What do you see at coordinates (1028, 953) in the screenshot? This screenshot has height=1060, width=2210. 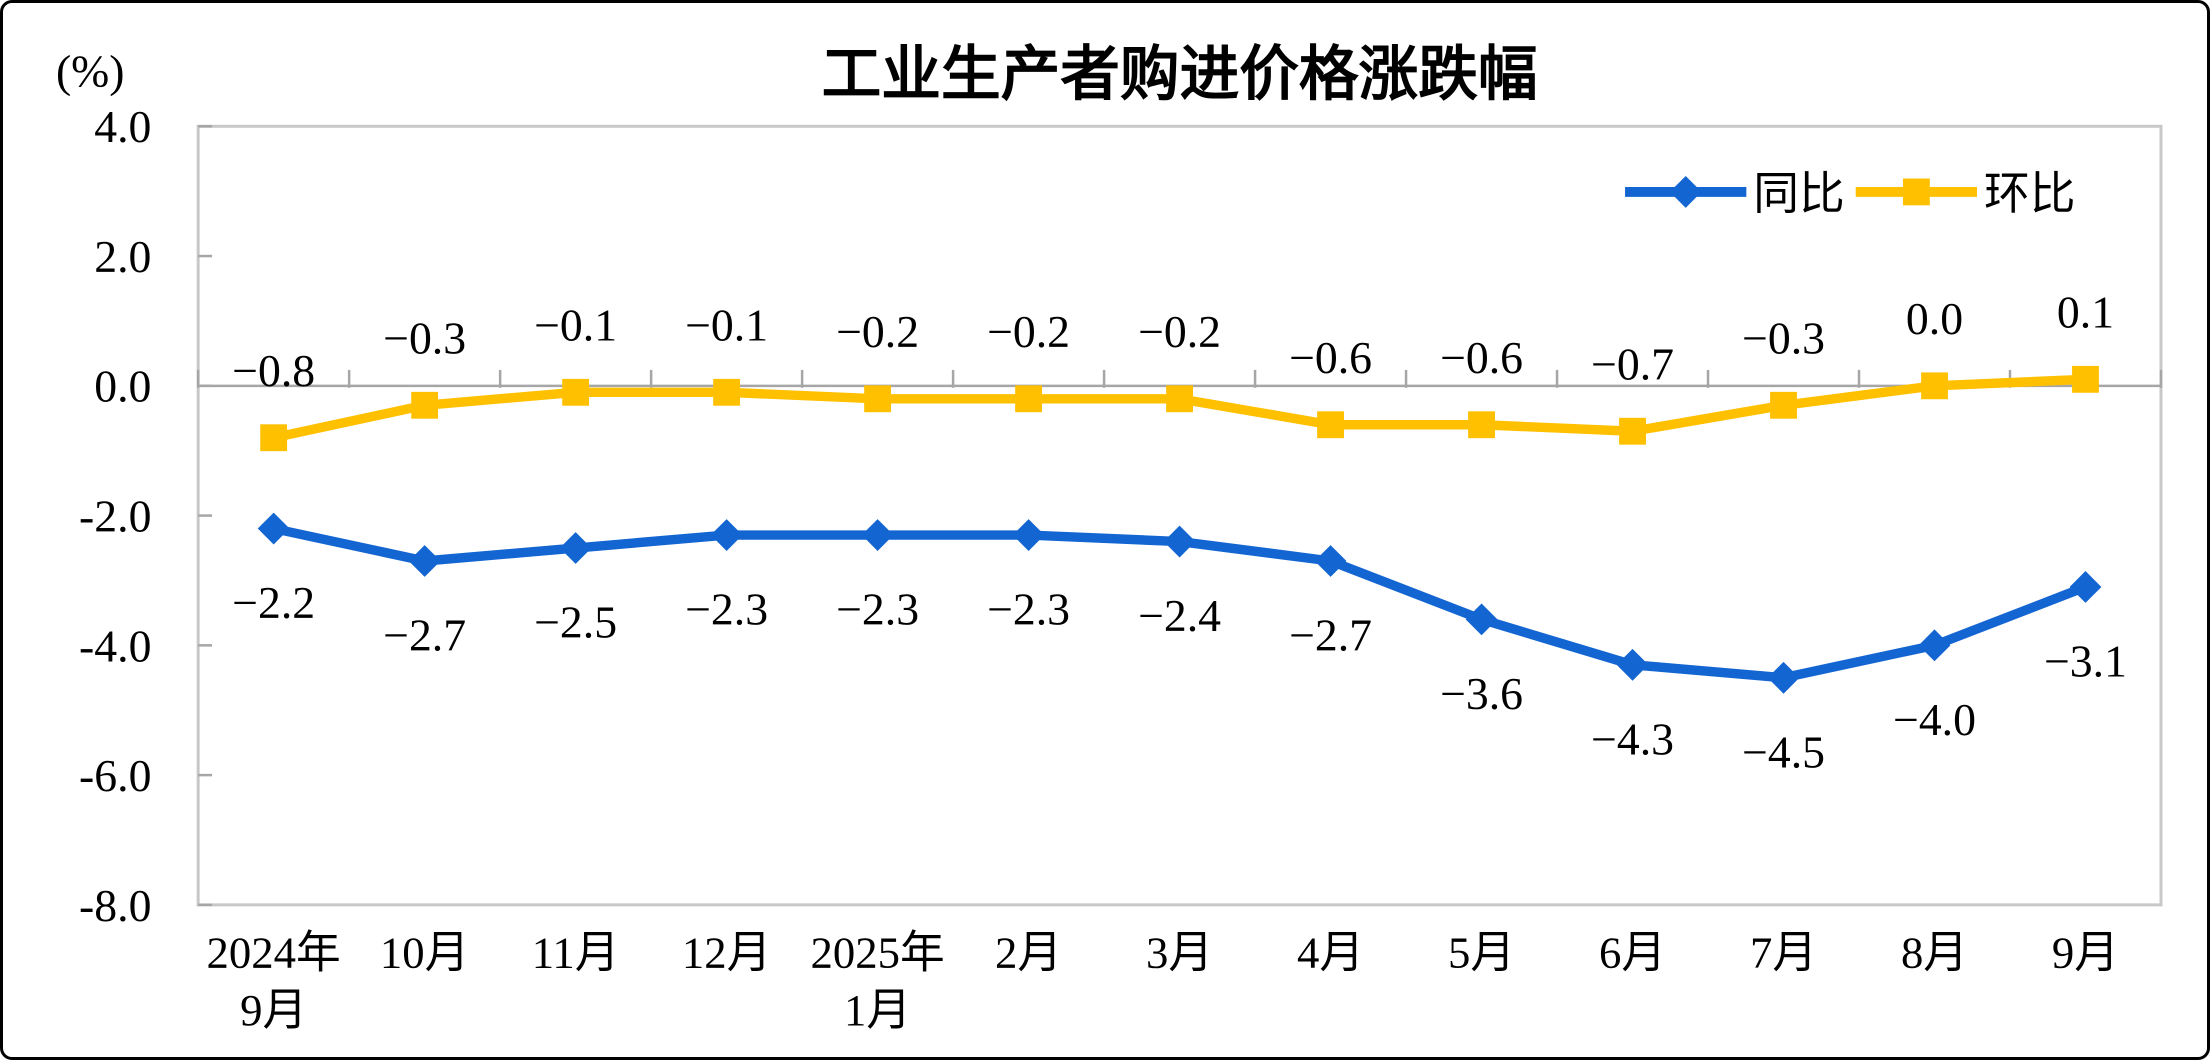 I see `x-axis-category-label: 2月` at bounding box center [1028, 953].